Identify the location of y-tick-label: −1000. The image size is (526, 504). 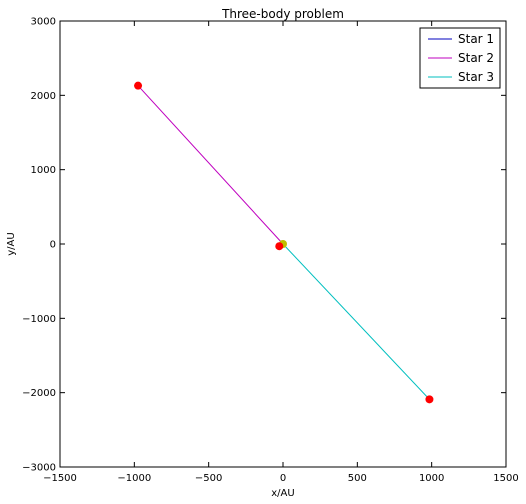
(39, 319).